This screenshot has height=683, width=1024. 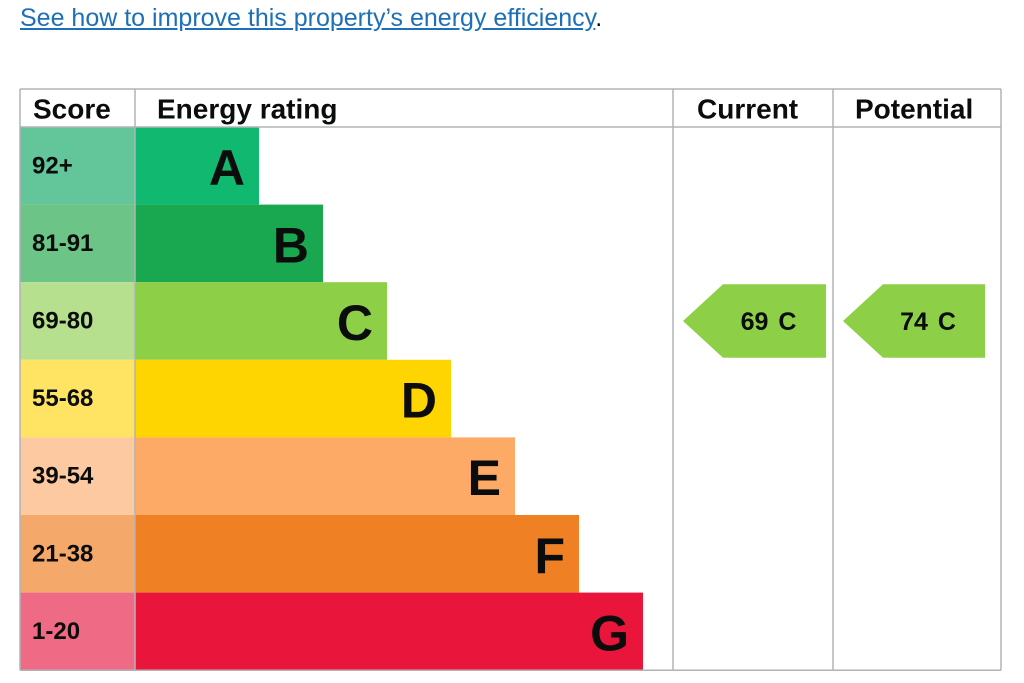 I want to click on rating-letter: D, so click(x=419, y=401).